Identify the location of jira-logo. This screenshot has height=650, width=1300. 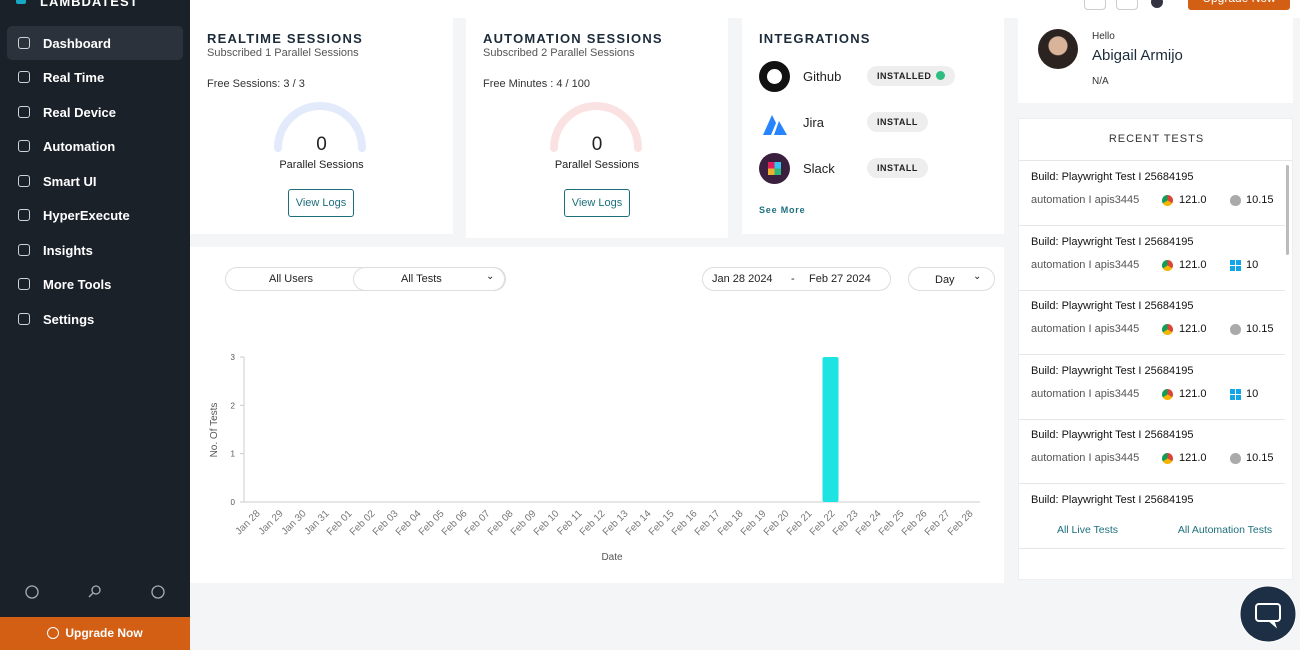
(775, 125).